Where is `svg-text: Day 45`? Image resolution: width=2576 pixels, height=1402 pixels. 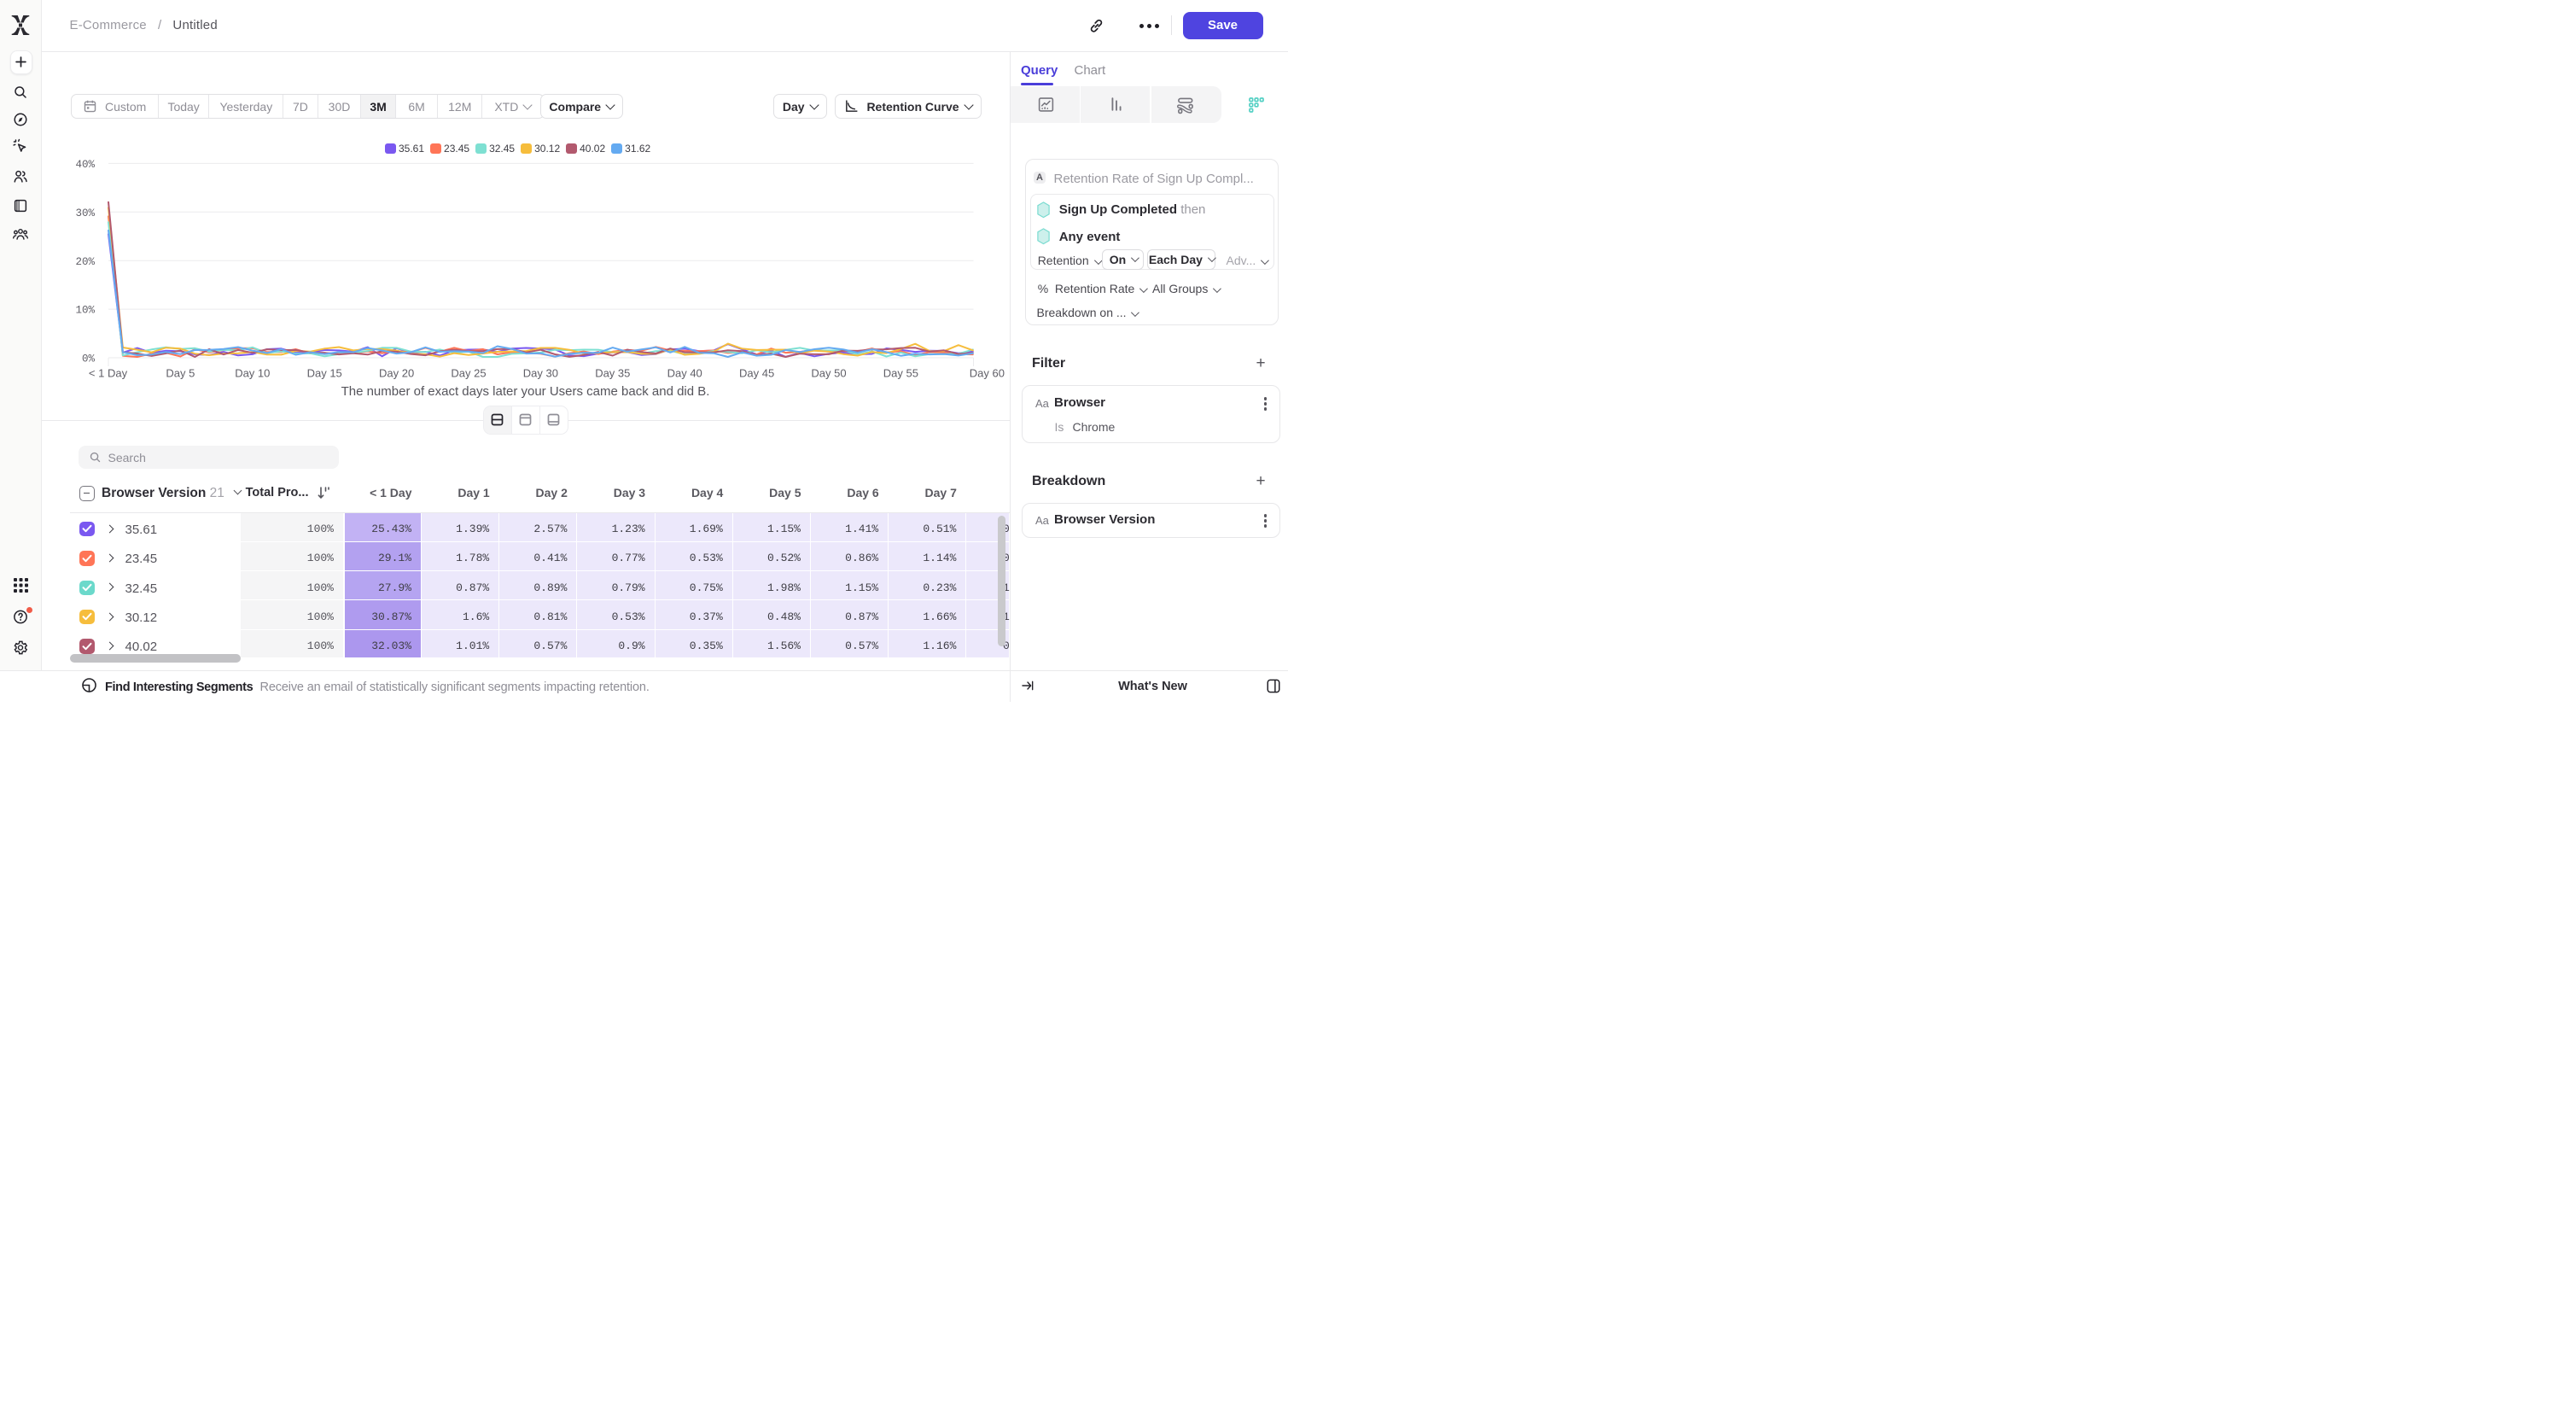
svg-text: Day 45 is located at coordinates (755, 374).